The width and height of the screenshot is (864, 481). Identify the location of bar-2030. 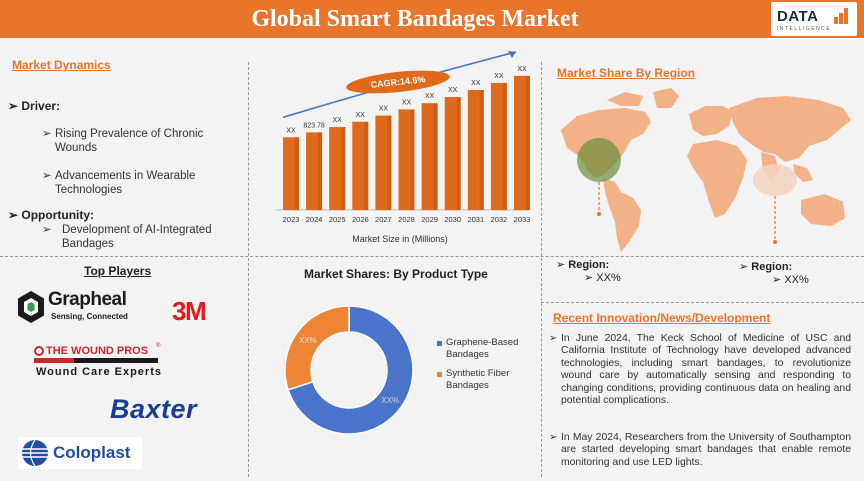
(452, 153).